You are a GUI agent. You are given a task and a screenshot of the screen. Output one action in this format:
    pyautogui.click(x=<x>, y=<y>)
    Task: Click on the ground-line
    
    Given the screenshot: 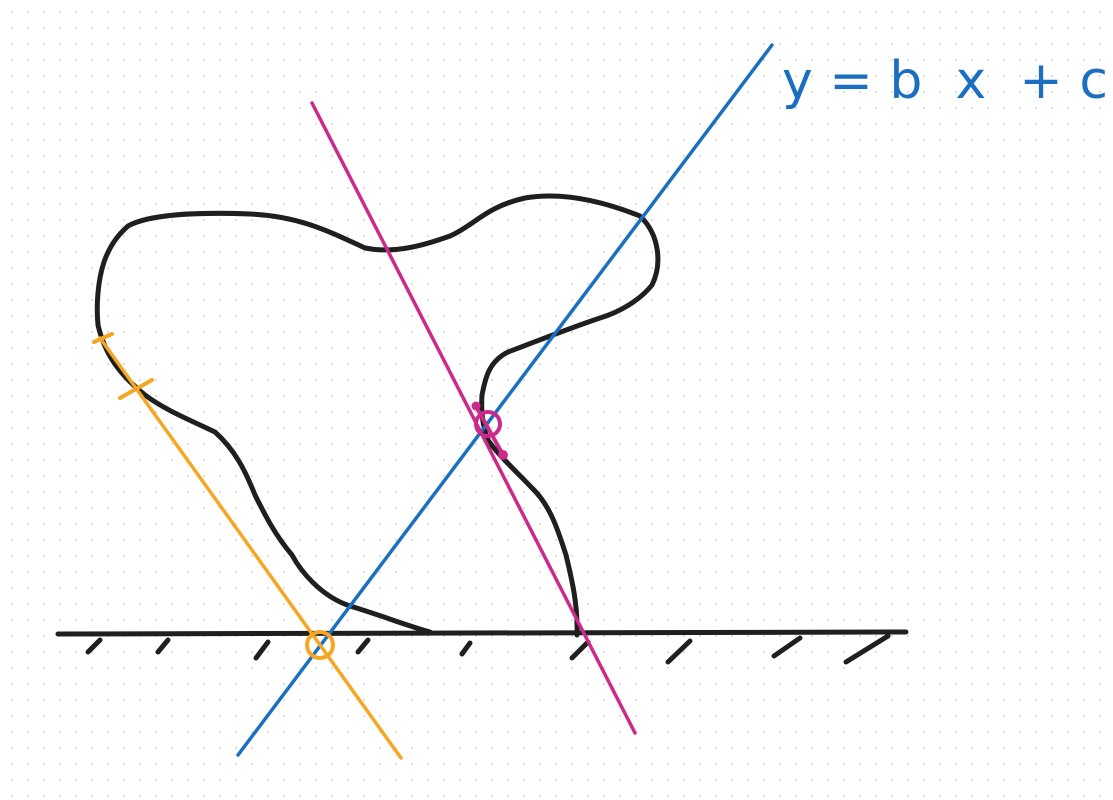 What is the action you would take?
    pyautogui.click(x=482, y=633)
    